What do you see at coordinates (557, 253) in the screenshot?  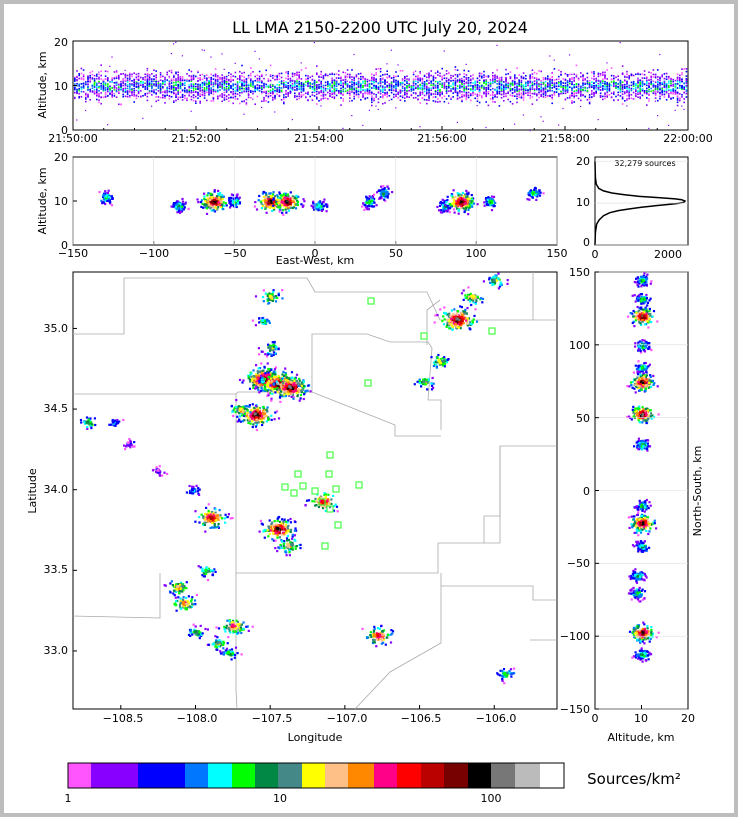 I see `eastwest-xtick: 150` at bounding box center [557, 253].